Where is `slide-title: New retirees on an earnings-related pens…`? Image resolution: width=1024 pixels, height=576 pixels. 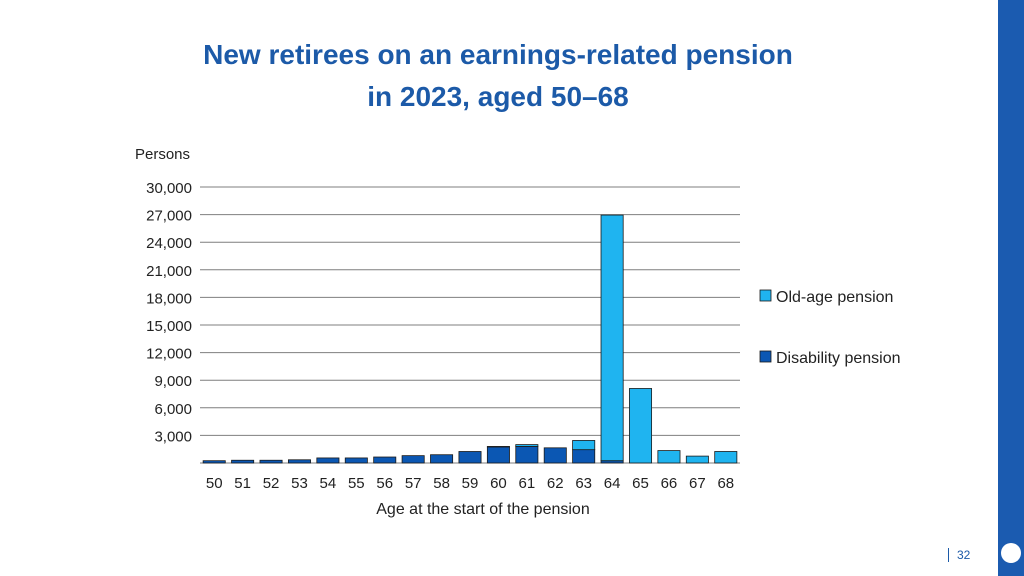
slide-title: New retirees on an earnings-related pens… is located at coordinates (498, 76).